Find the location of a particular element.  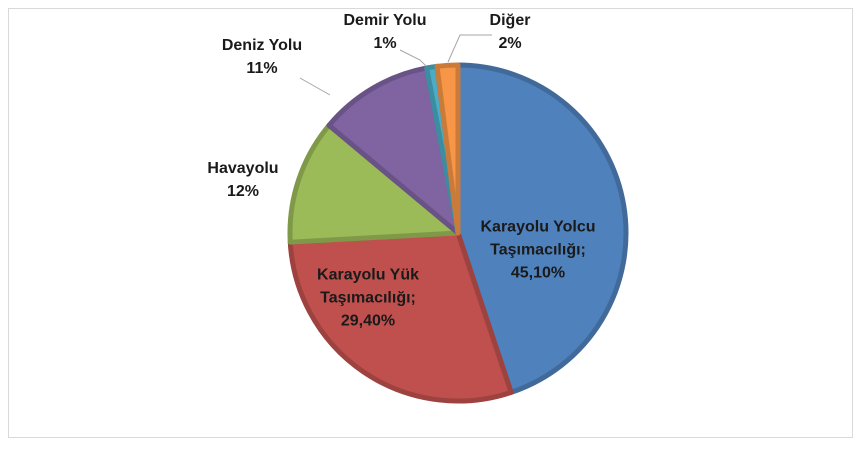

data-label: Karayolu Yolcu Taşımacılığı; 45,10% is located at coordinates (538, 250).